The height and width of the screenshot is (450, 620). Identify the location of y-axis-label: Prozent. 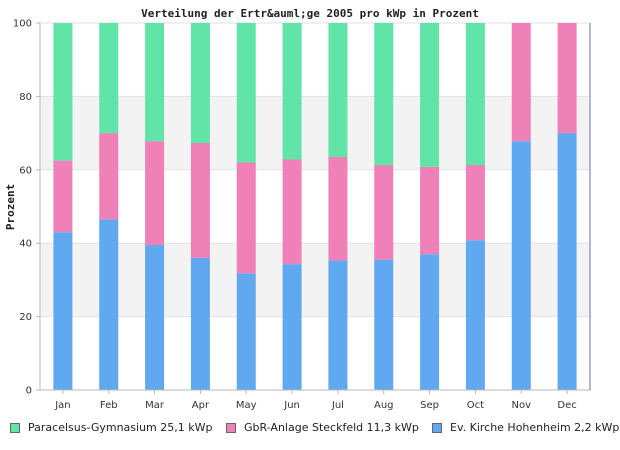
(10, 207).